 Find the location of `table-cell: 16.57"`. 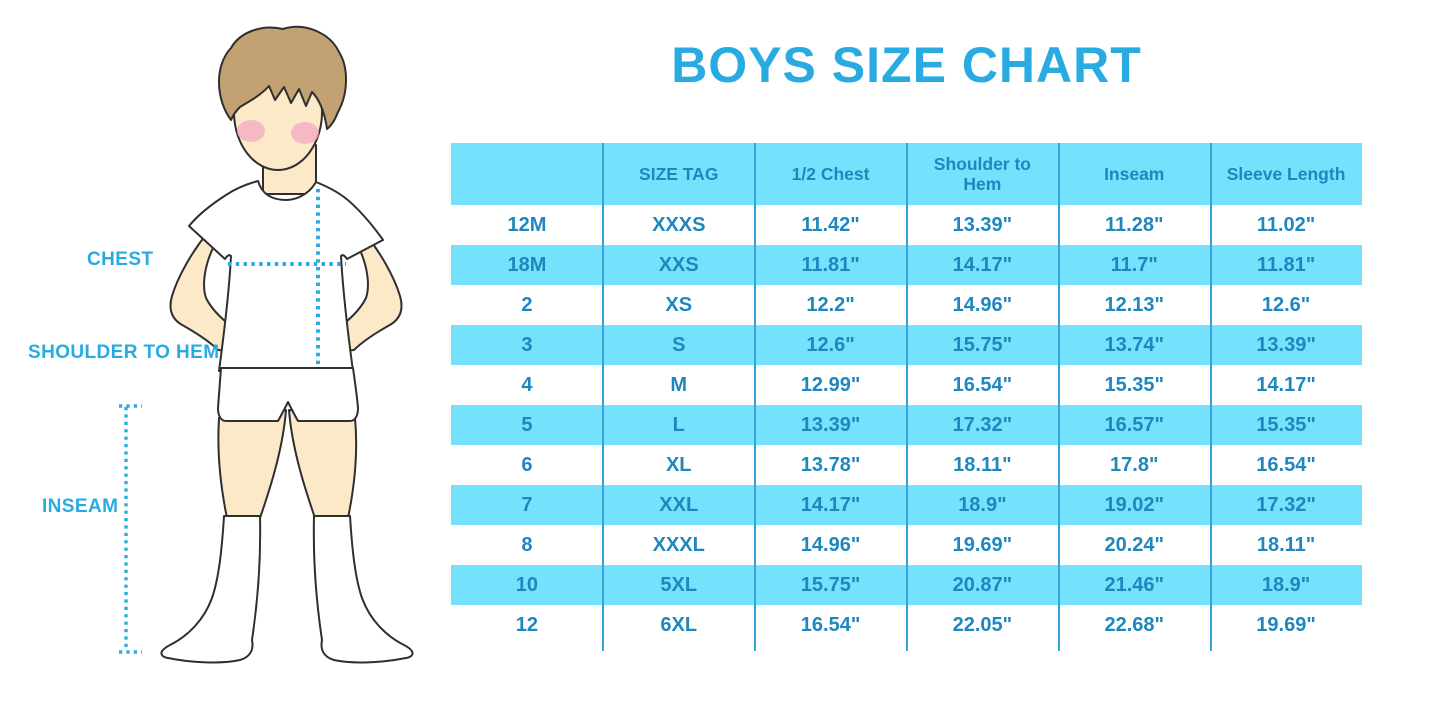

table-cell: 16.57" is located at coordinates (1134, 425).